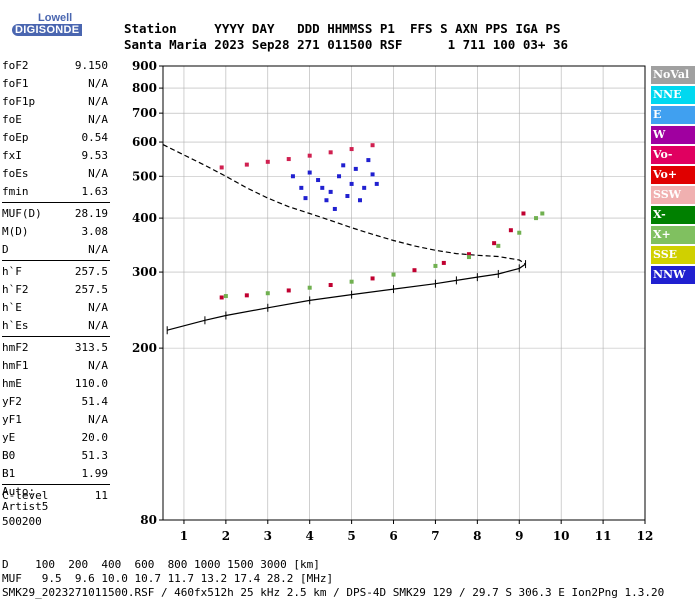  What do you see at coordinates (25, 506) in the screenshot?
I see `auto-artist: Artist5` at bounding box center [25, 506].